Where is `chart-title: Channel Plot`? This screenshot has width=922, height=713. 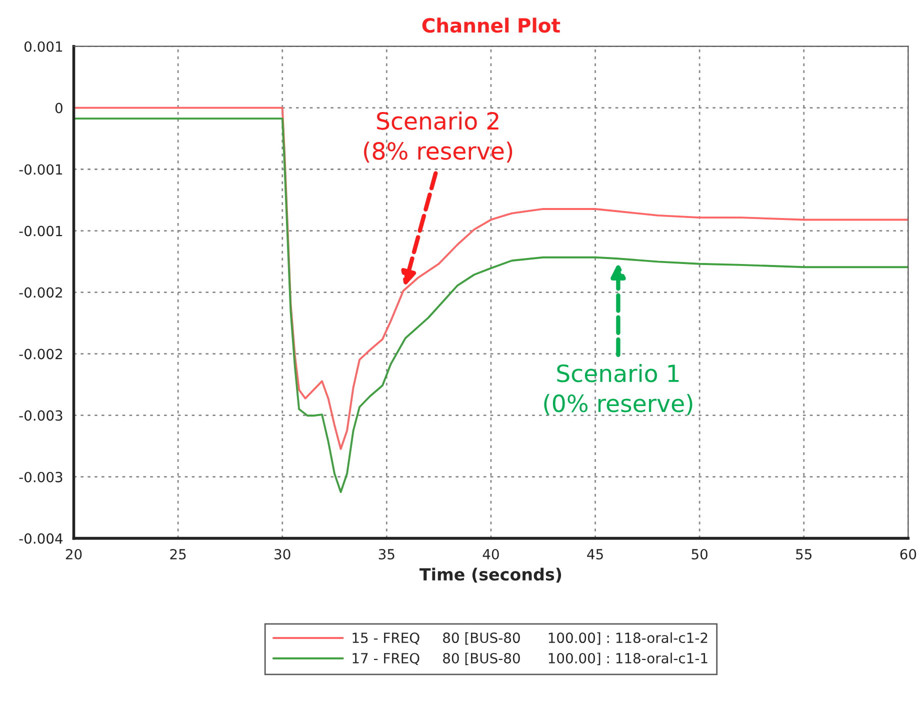 chart-title: Channel Plot is located at coordinates (491, 25).